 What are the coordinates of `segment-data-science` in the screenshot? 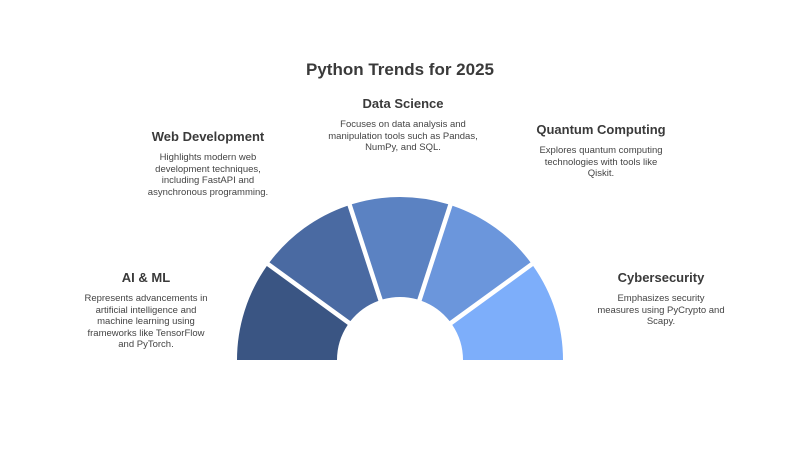 It's located at (400, 248).